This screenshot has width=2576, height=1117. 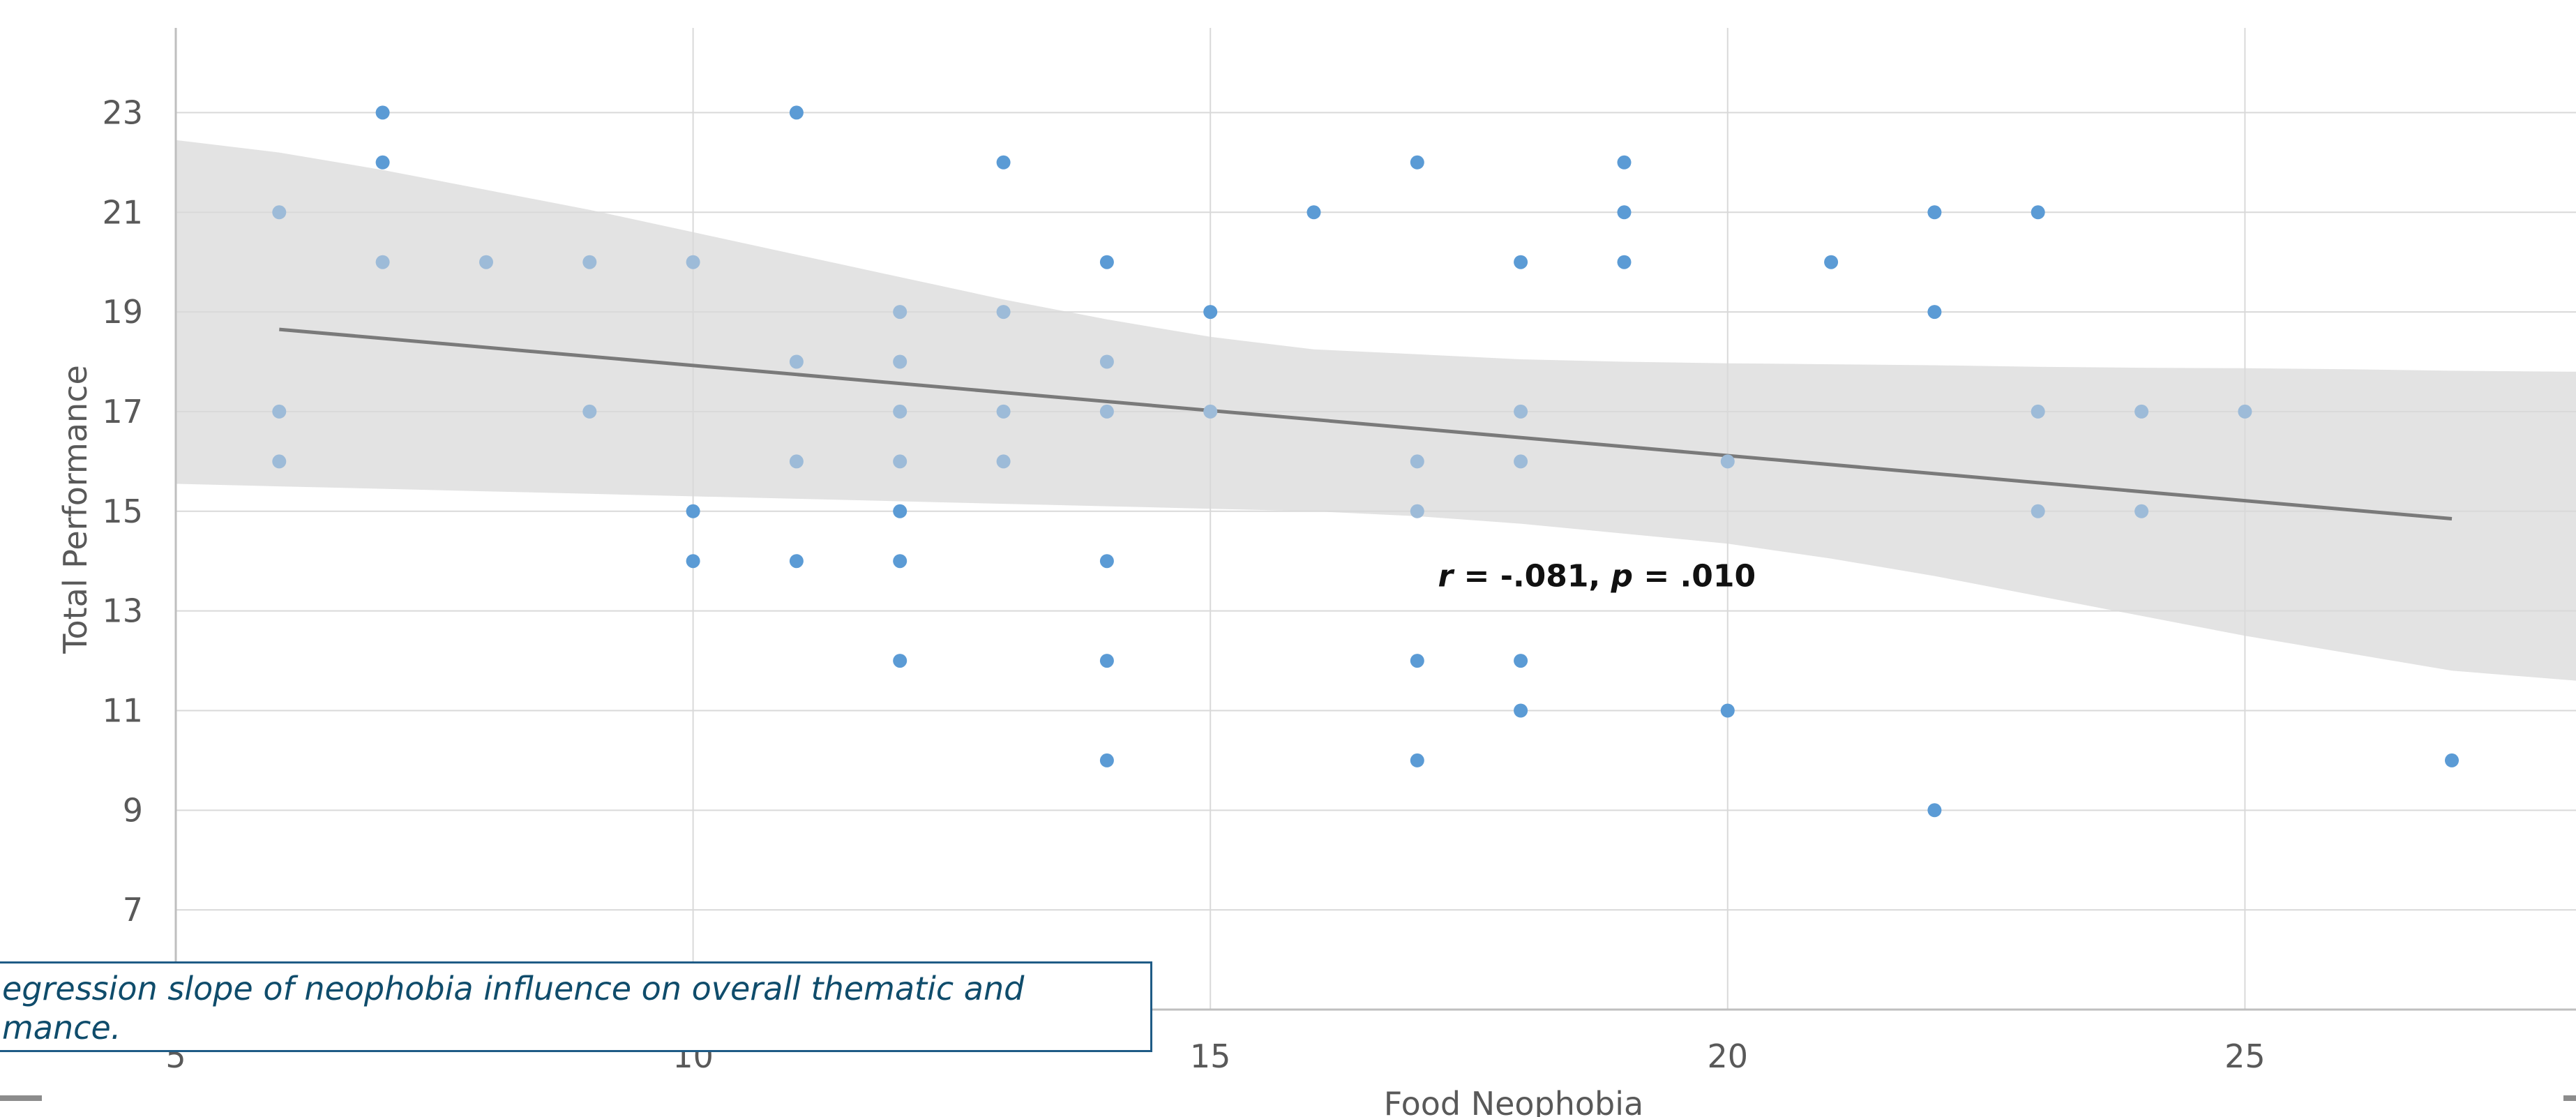 I want to click on correlation-annotation: r = -.081, p = .010, so click(x=1597, y=576).